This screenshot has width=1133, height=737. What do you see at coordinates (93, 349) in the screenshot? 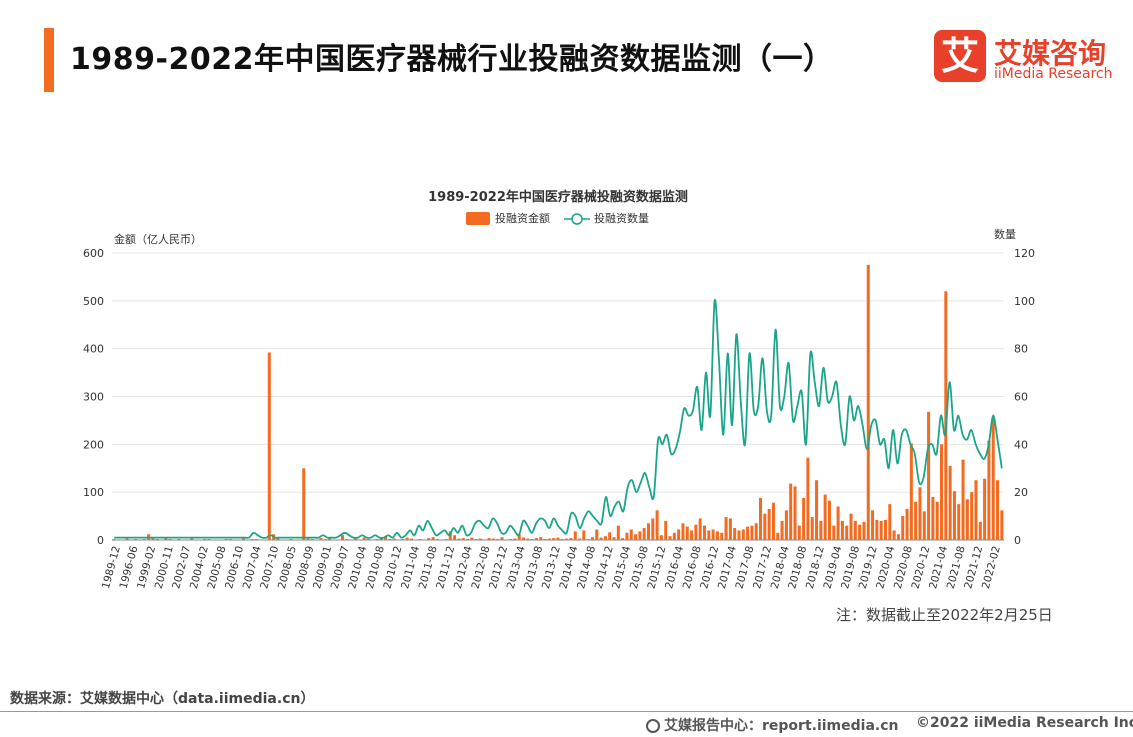
I see `left-tick-label: 400` at bounding box center [93, 349].